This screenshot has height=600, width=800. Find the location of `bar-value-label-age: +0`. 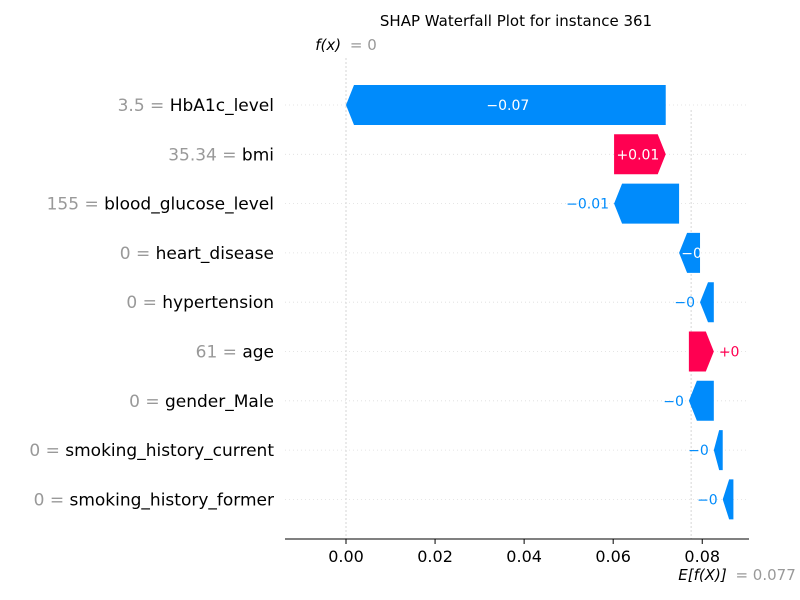

bar-value-label-age: +0 is located at coordinates (729, 353).